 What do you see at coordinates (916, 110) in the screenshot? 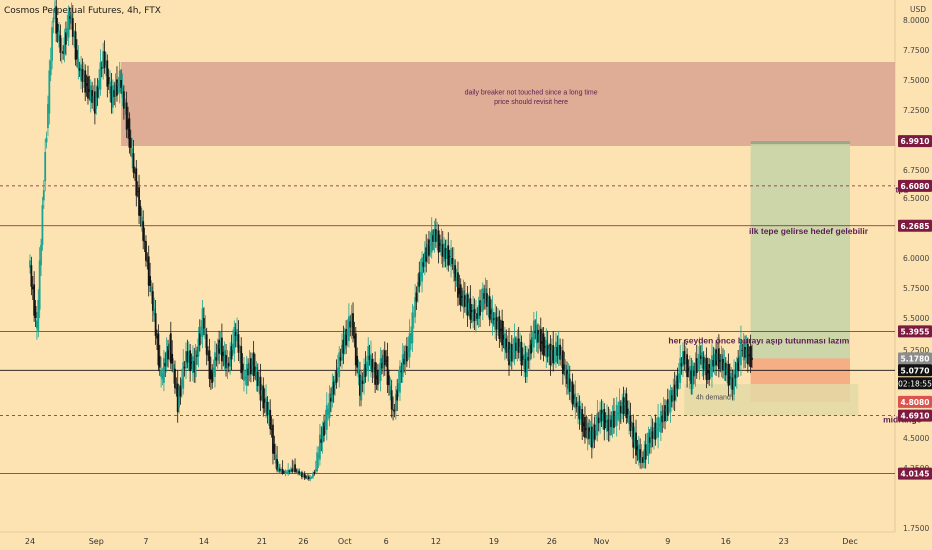
I see `y-tick-label: 7.2500` at bounding box center [916, 110].